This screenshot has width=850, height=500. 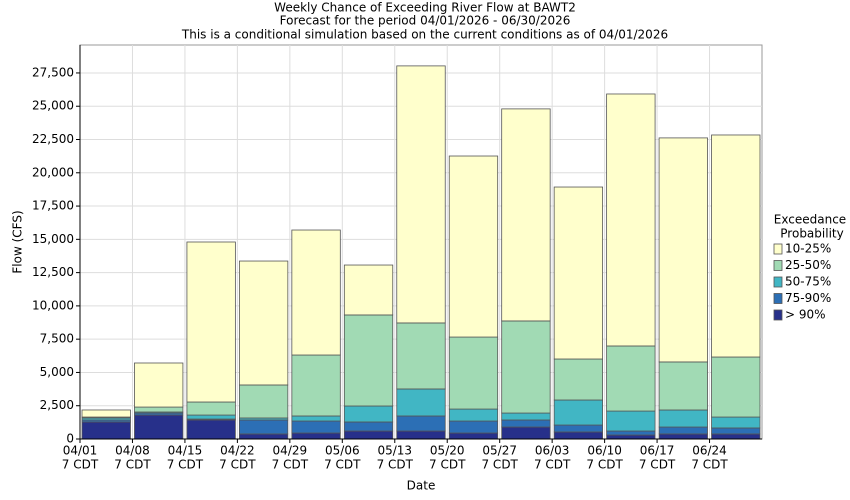 I want to click on y-tick-label: 2,500, so click(x=57, y=405).